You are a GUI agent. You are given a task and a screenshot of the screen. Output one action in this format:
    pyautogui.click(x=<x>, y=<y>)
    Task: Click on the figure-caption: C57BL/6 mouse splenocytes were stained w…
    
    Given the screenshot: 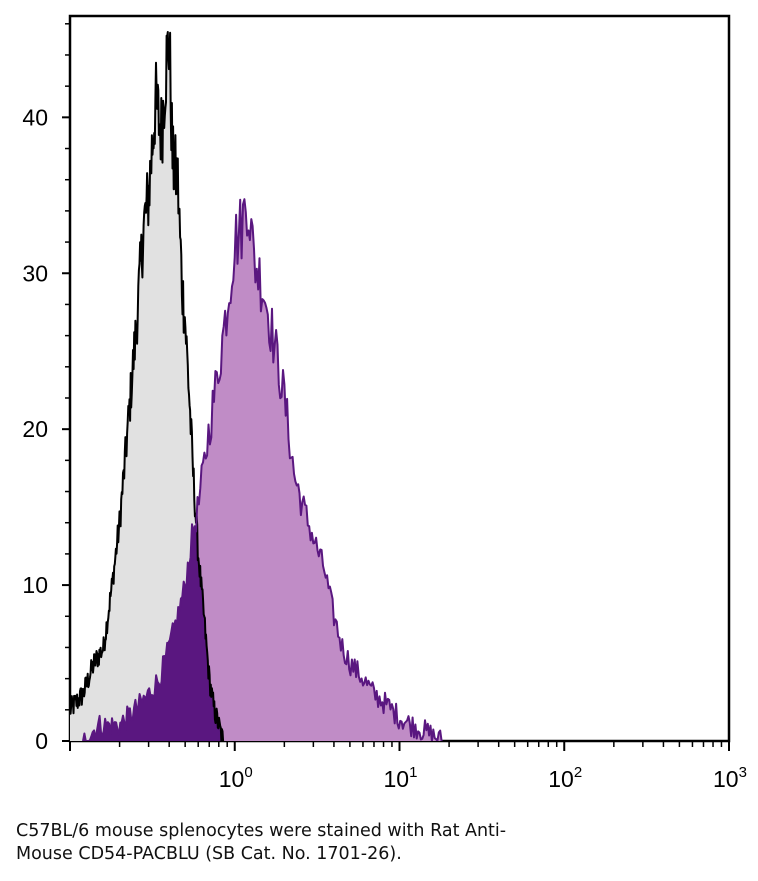 What is the action you would take?
    pyautogui.click(x=376, y=843)
    